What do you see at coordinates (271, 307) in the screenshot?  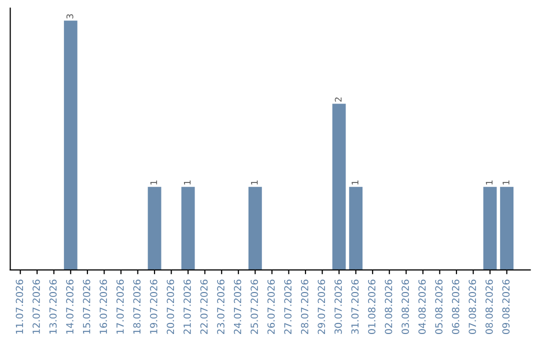 I see `x-tick-label: 26.07.2026` at bounding box center [271, 307].